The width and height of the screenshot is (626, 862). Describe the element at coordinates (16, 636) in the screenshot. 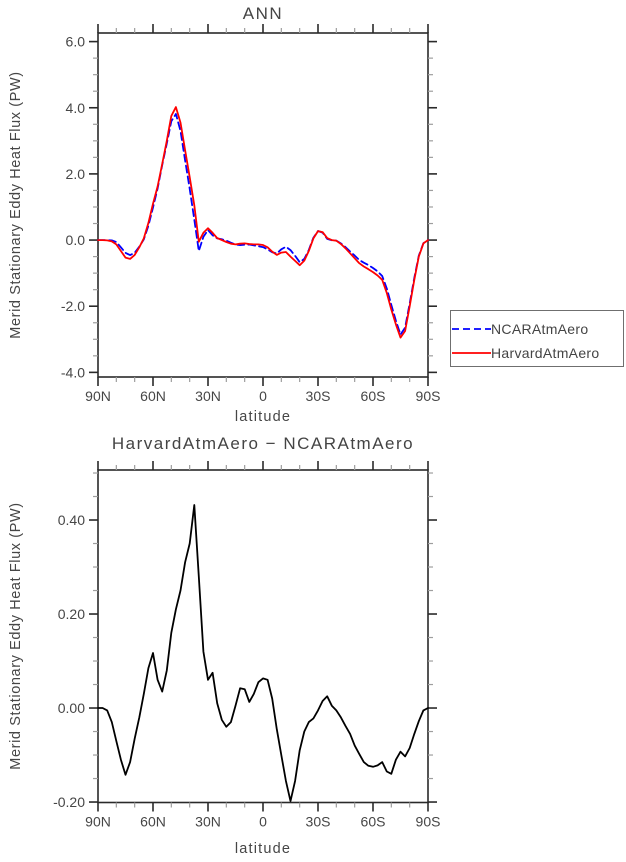

I see `bottom-y-axis-label: Merid Stationary Eddy Heat Flux (PW)` at that location.